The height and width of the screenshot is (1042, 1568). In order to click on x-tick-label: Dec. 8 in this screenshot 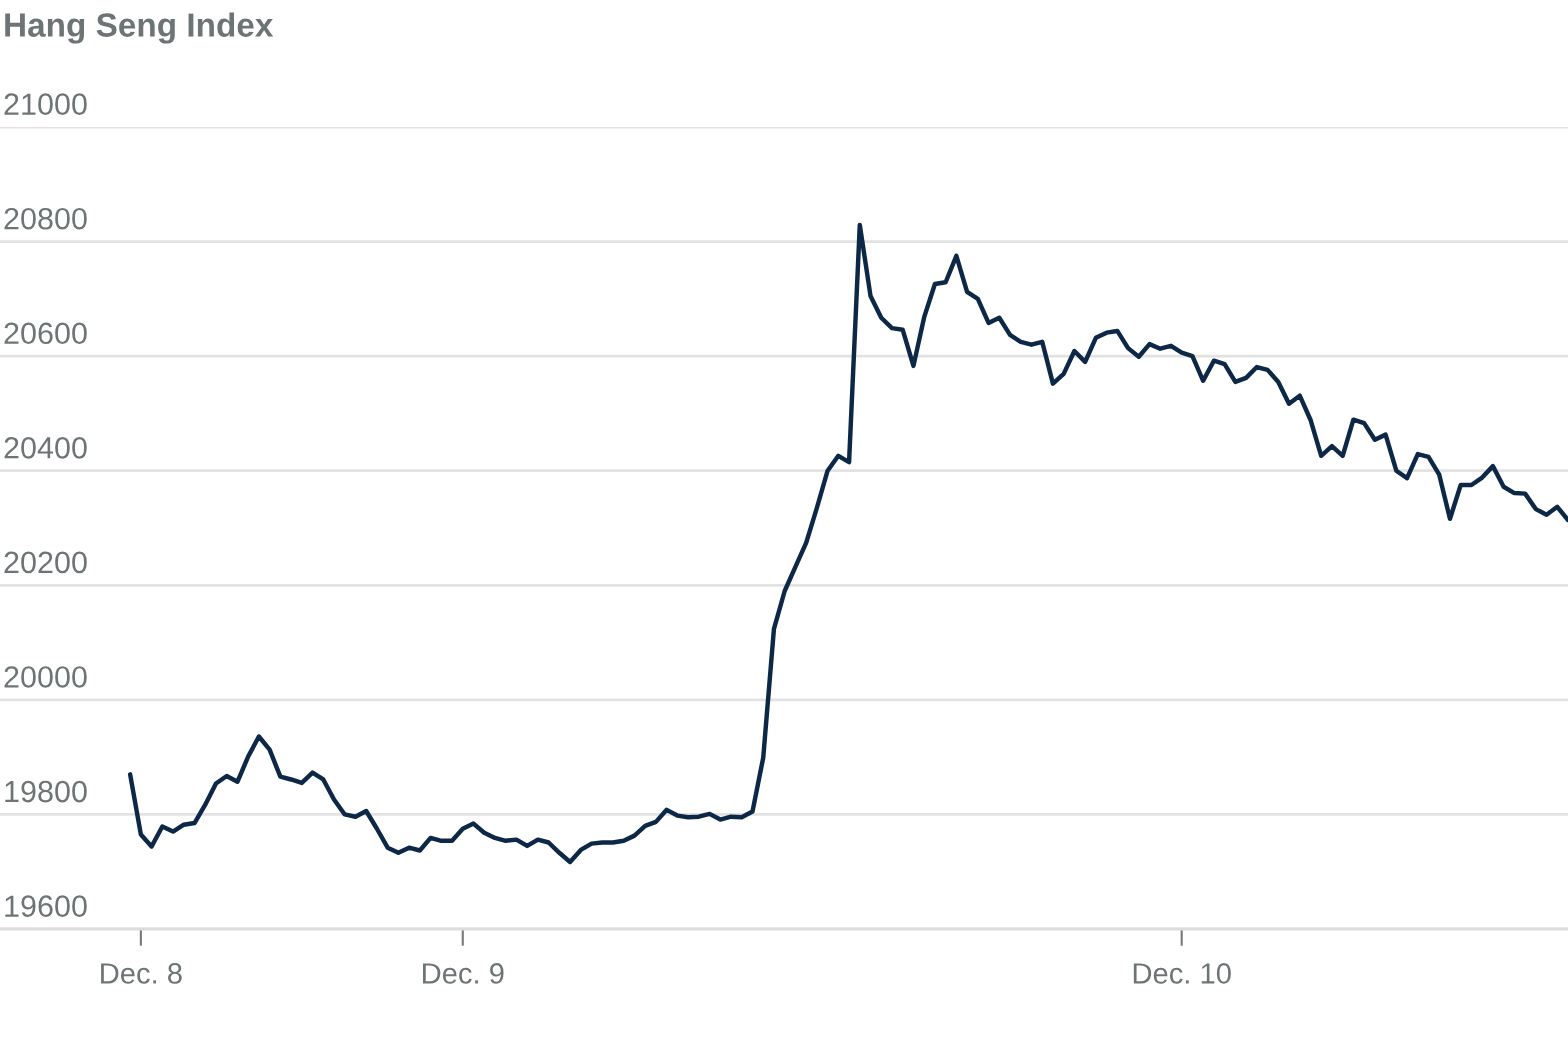, I will do `click(141, 973)`.